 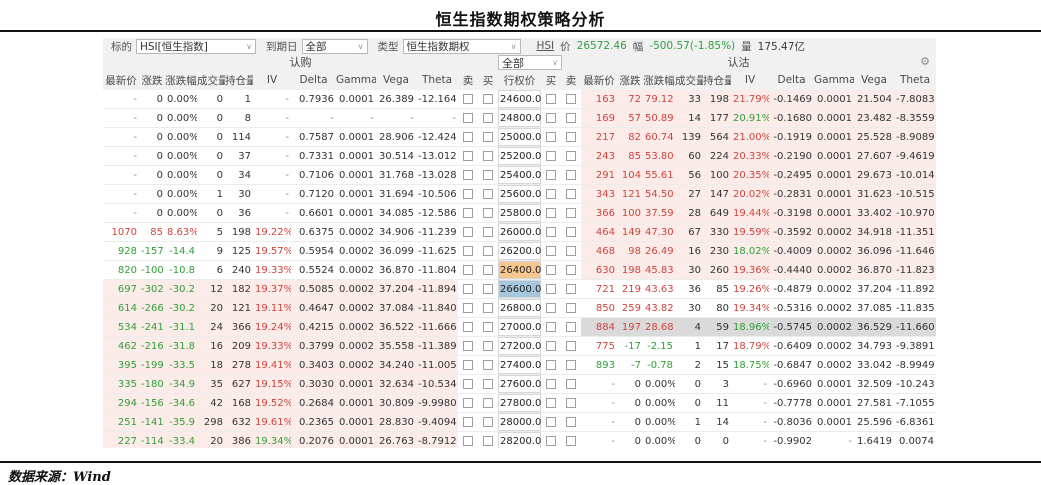 I want to click on strike-cell: 27200.00, so click(x=519, y=346).